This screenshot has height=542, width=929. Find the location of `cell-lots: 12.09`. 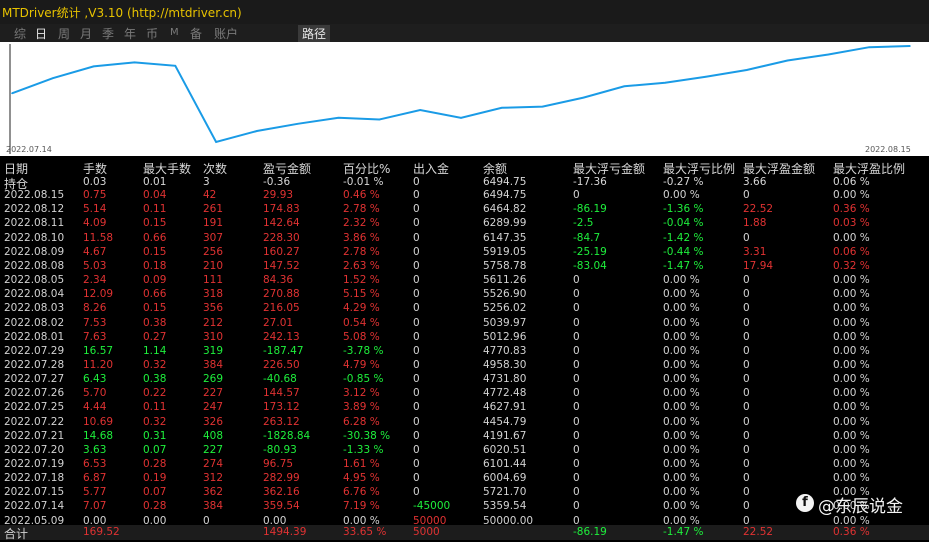

cell-lots: 12.09 is located at coordinates (98, 294).